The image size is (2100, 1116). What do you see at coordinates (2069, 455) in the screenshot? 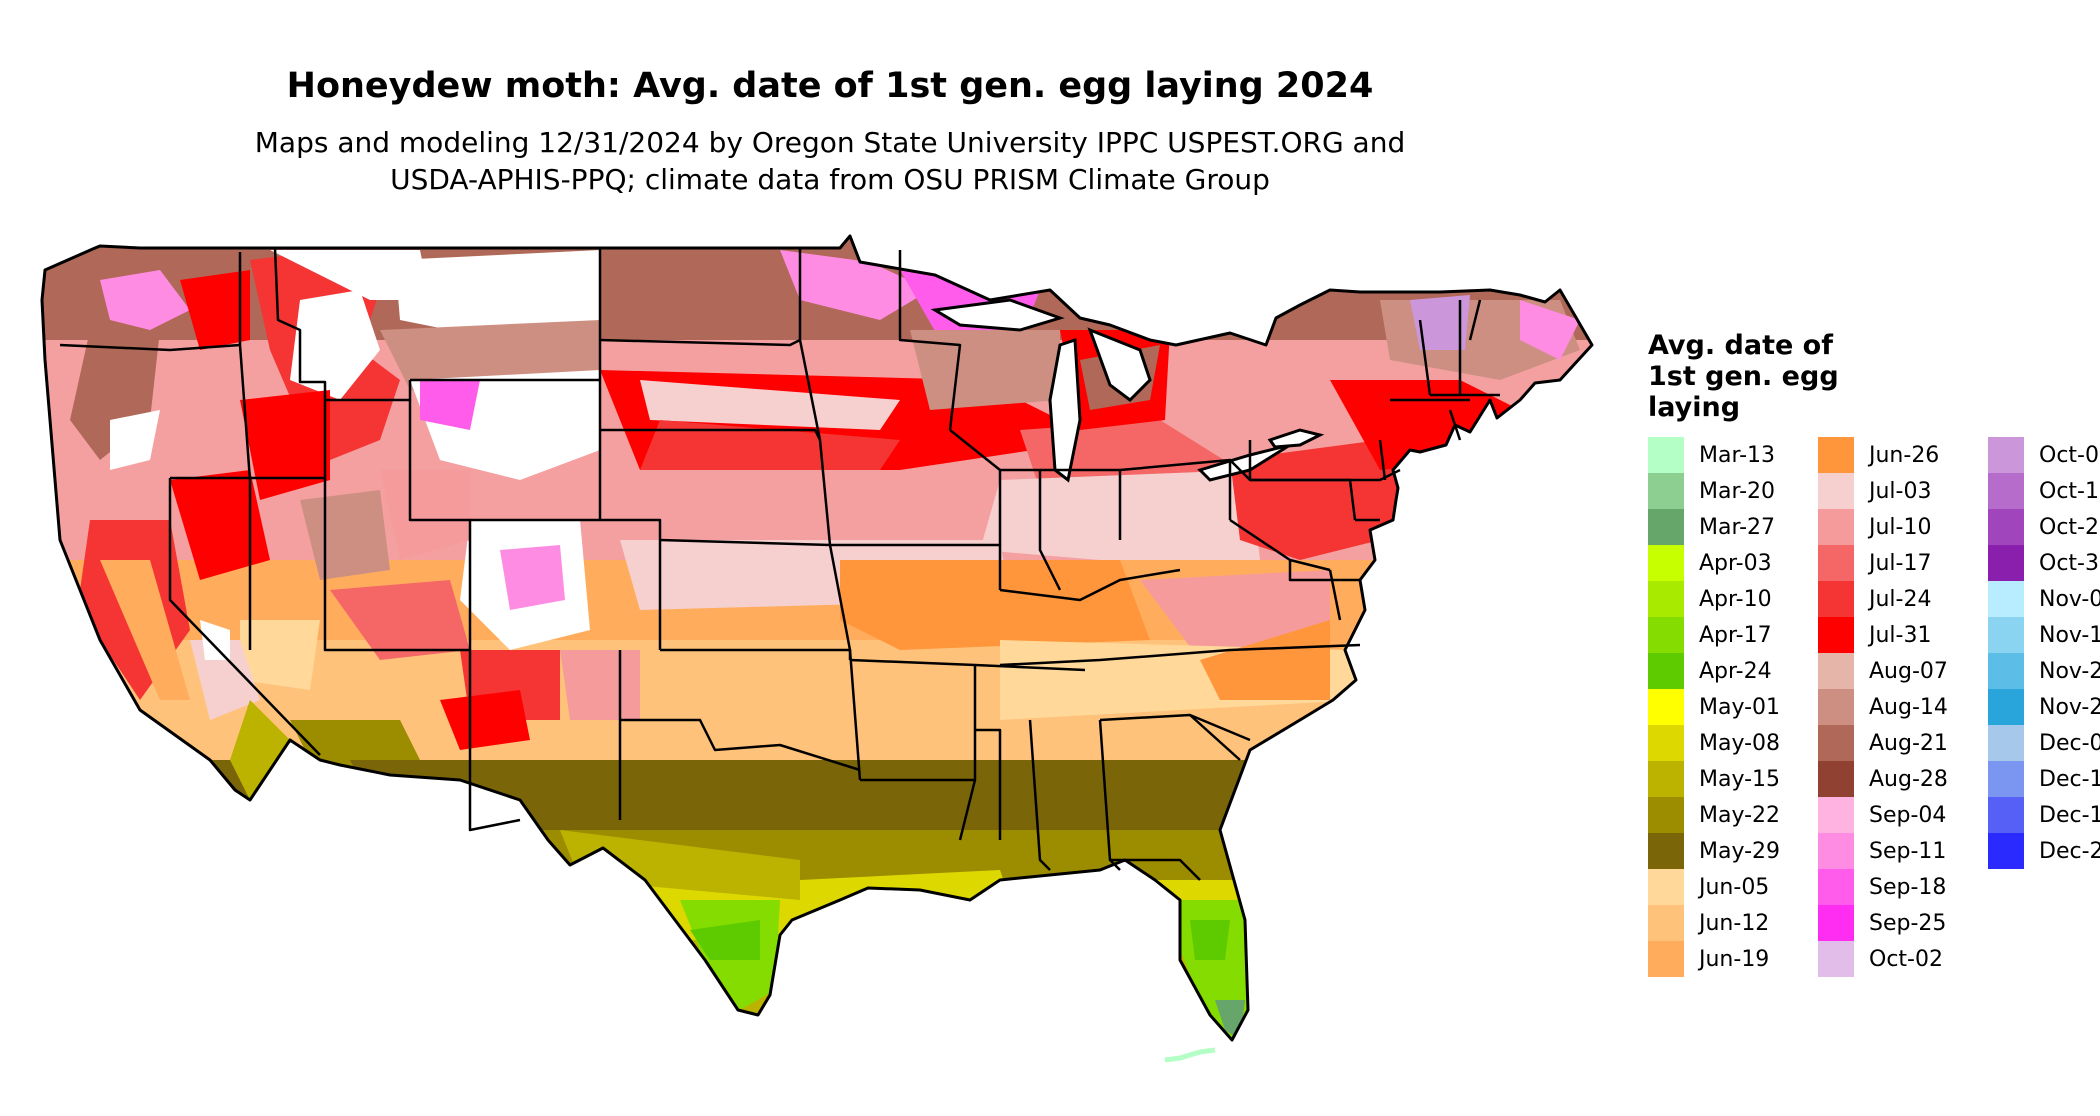
I see `legend-label: Oct-09` at bounding box center [2069, 455].